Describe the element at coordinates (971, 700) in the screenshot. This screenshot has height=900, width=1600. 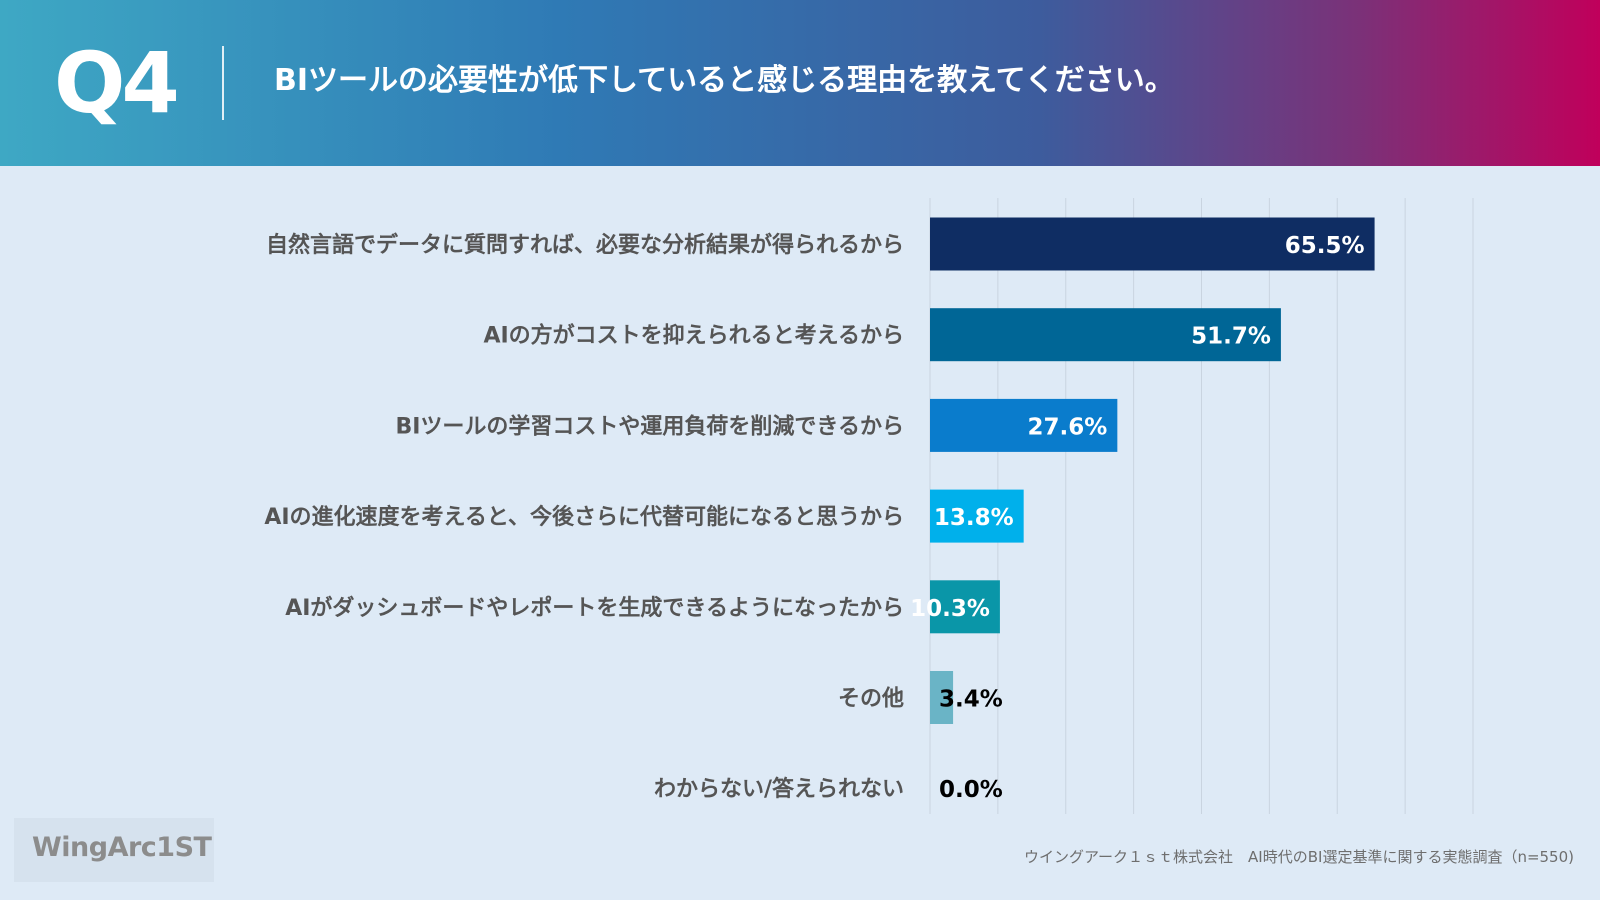
I see `data-label: 3.4%` at that location.